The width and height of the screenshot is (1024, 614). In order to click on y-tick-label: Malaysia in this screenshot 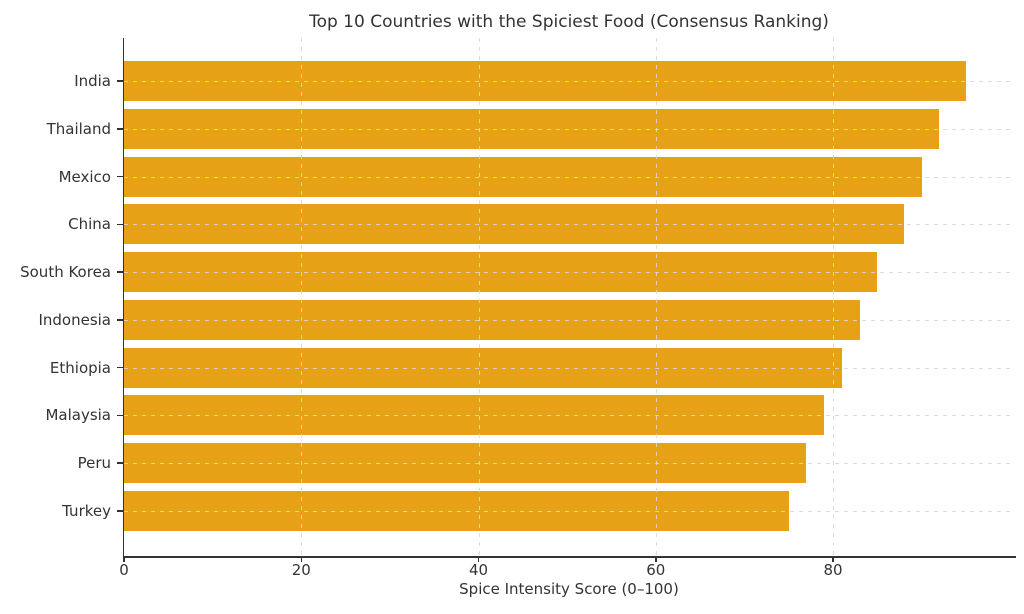, I will do `click(78, 415)`.